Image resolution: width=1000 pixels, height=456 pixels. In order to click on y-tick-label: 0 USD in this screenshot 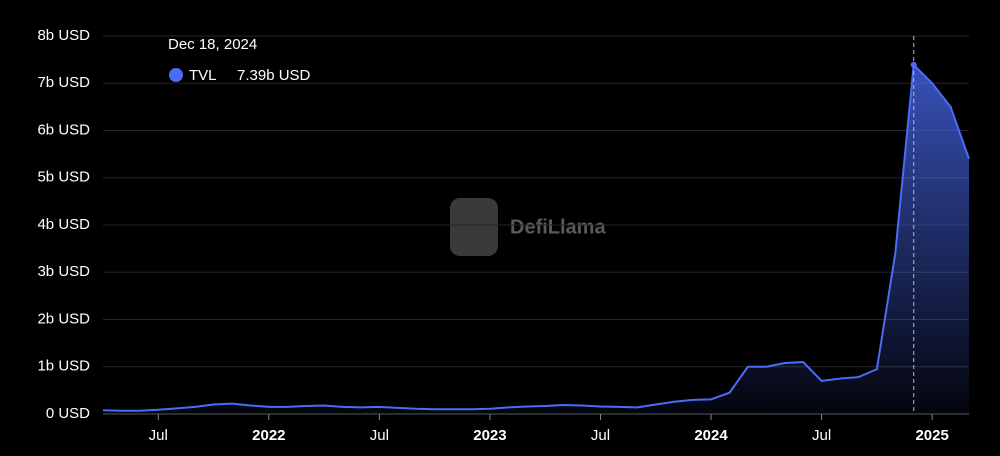, I will do `click(68, 413)`.